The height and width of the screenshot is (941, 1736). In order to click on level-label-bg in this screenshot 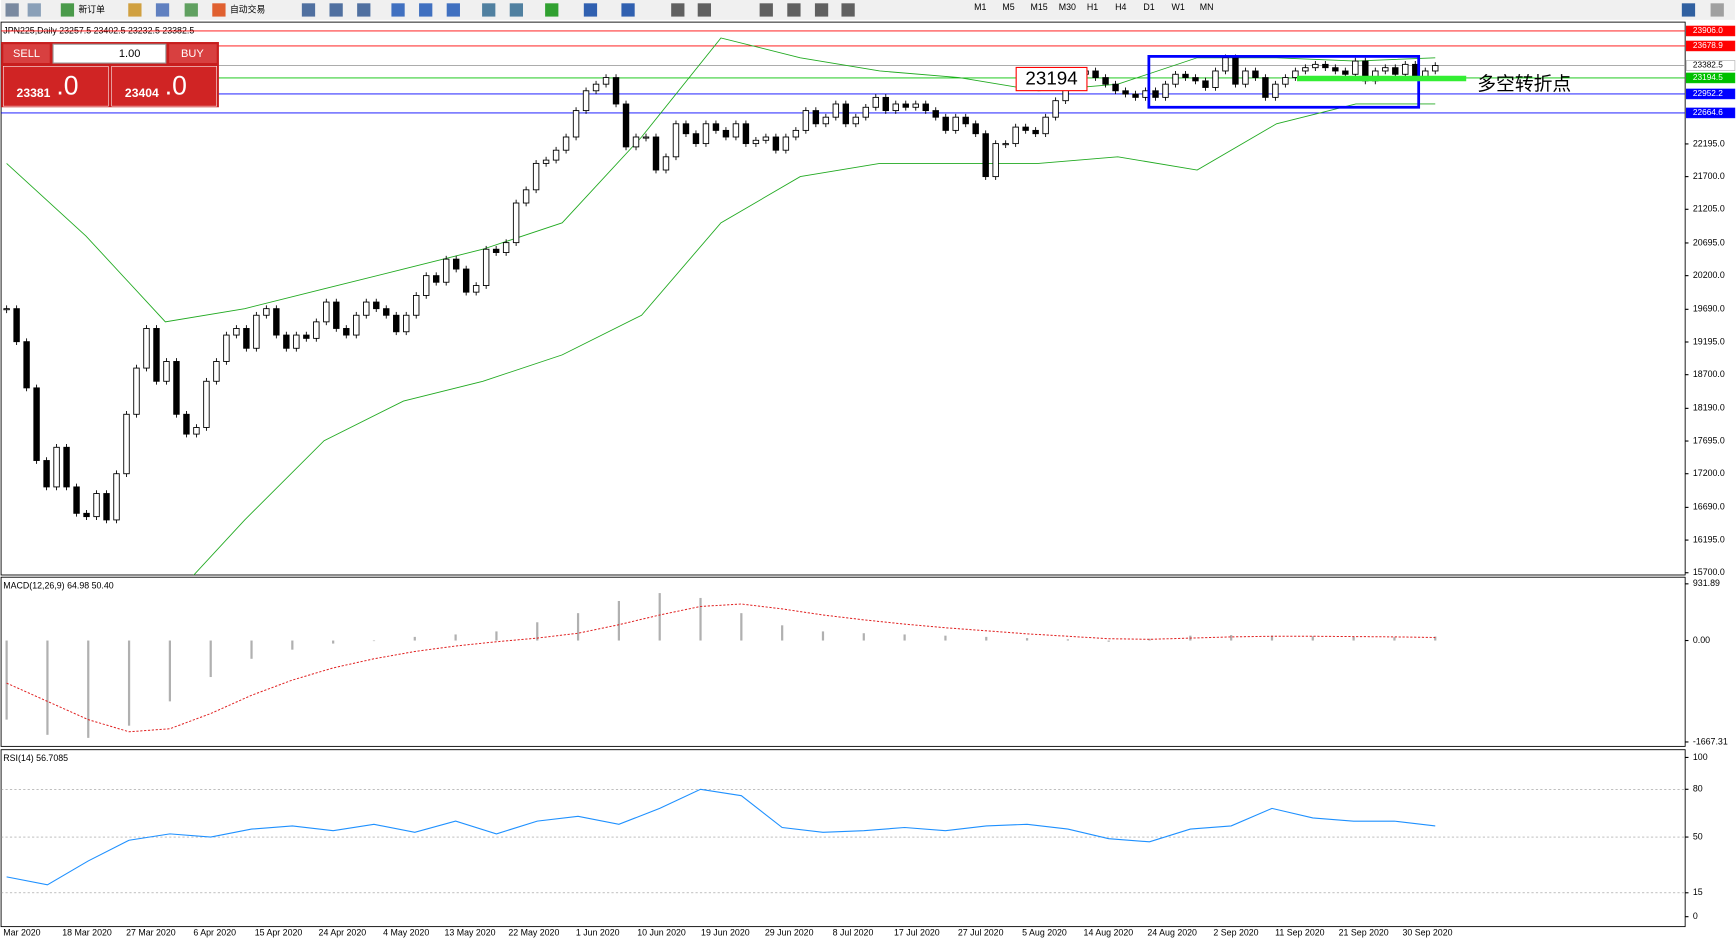, I will do `click(1710, 65)`.